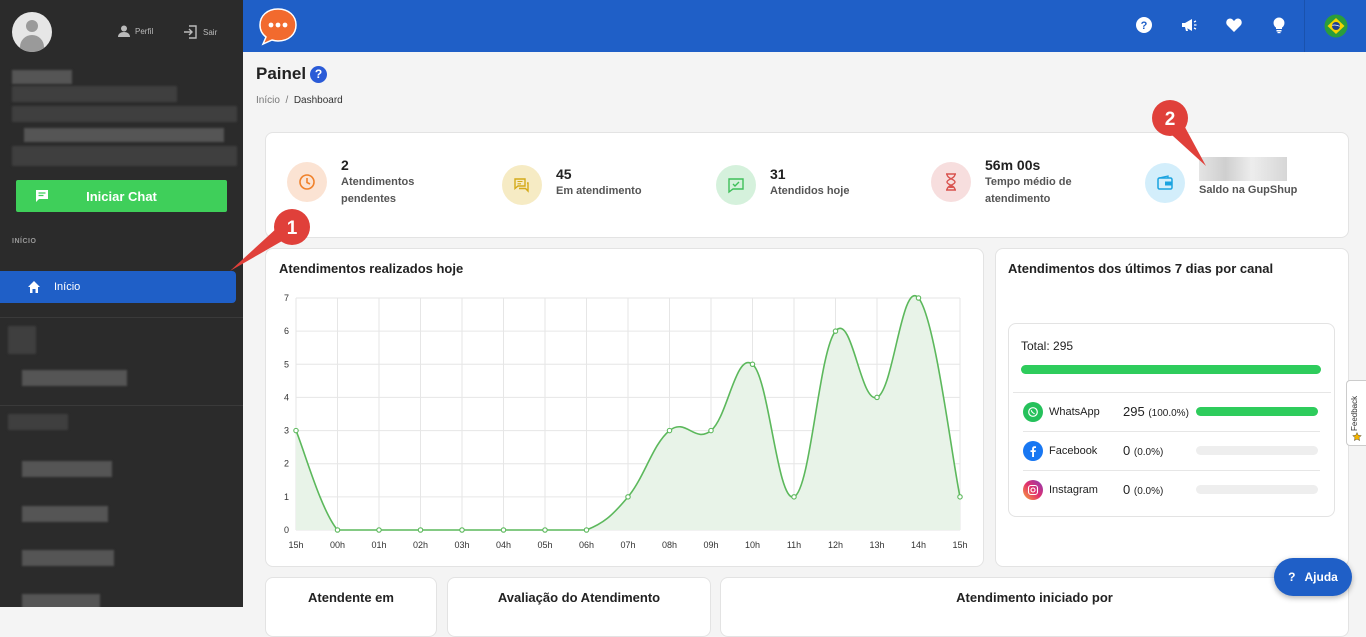  Describe the element at coordinates (270, 240) in the screenshot. I see `annotation-marker-1: 1` at that location.